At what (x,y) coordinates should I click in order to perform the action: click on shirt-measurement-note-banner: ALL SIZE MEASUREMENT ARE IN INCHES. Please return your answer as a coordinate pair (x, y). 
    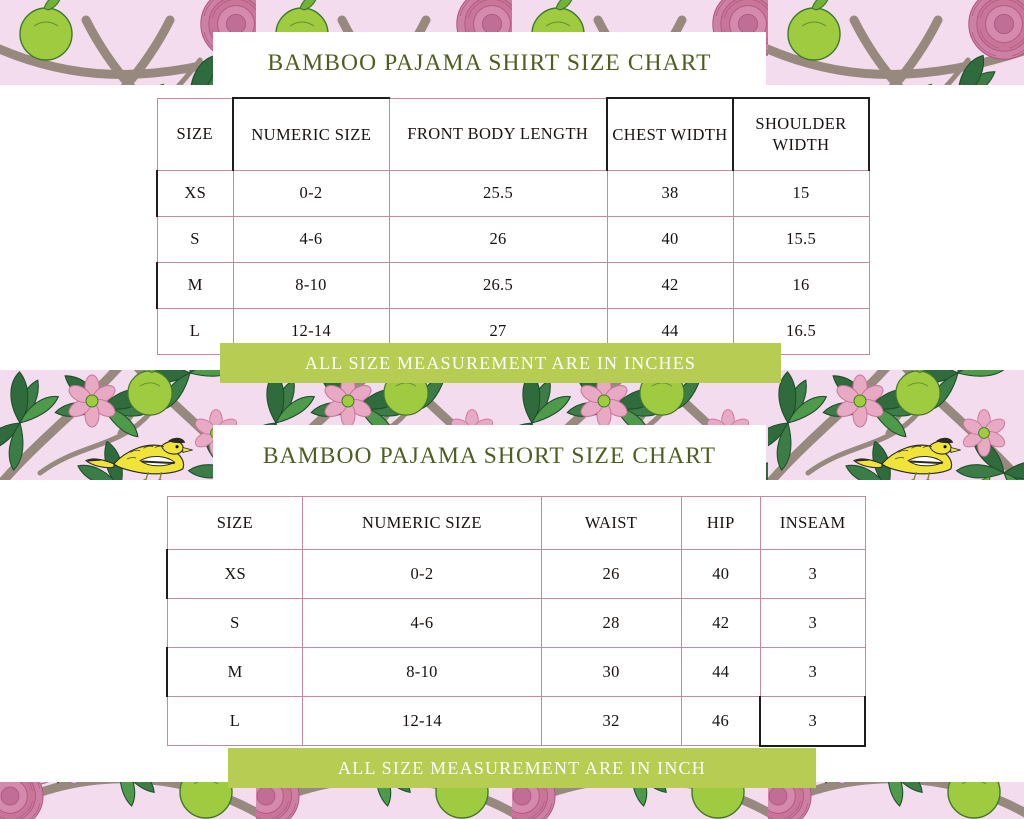
    Looking at the image, I should click on (500, 363).